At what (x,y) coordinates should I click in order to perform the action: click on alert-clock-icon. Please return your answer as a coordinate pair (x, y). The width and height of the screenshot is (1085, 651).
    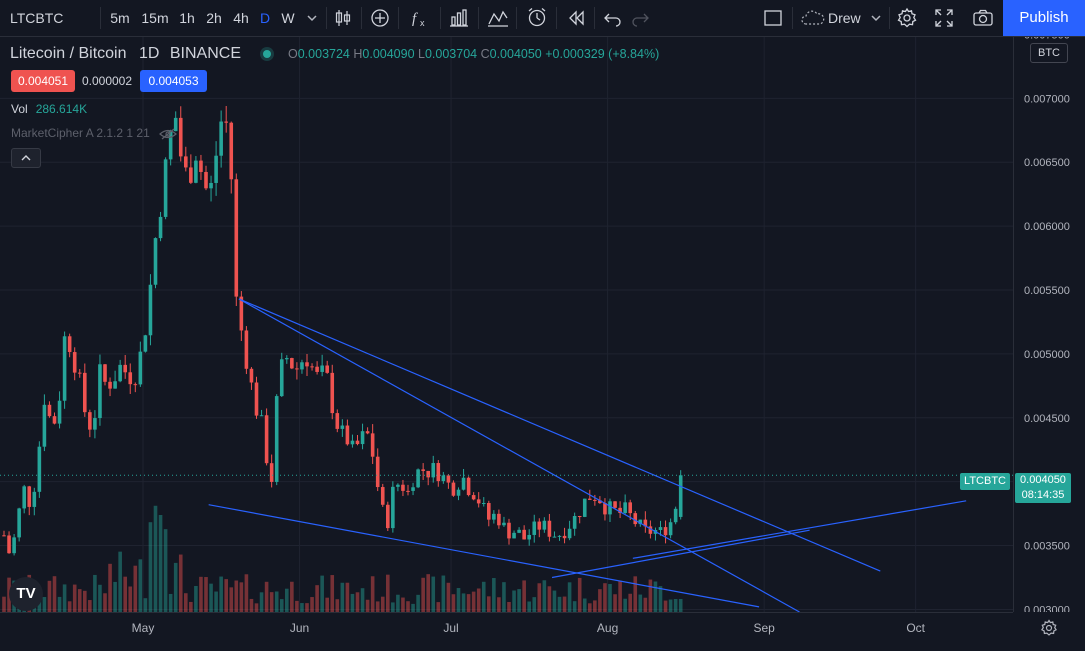
    Looking at the image, I should click on (537, 17).